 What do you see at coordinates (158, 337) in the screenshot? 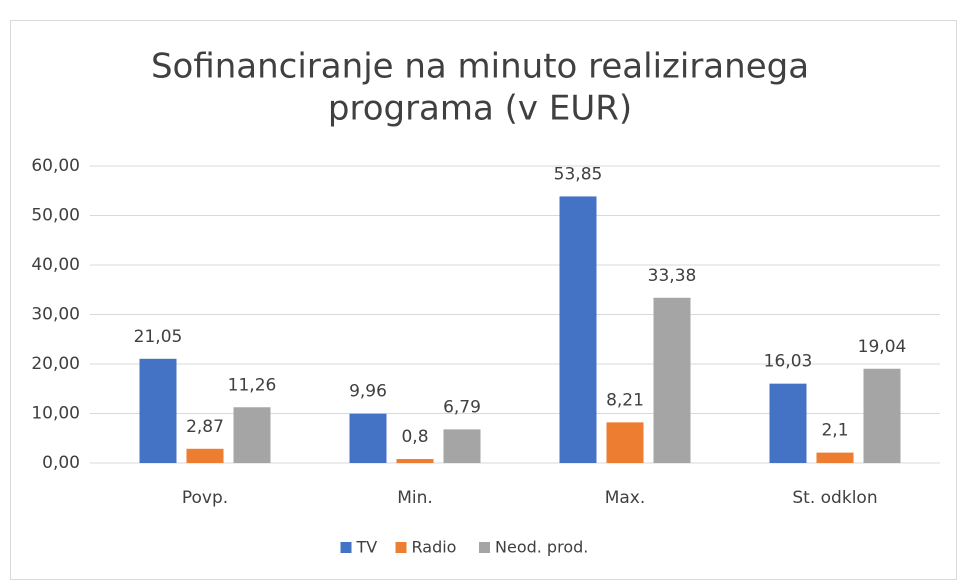
I see `data-label: 21,05` at bounding box center [158, 337].